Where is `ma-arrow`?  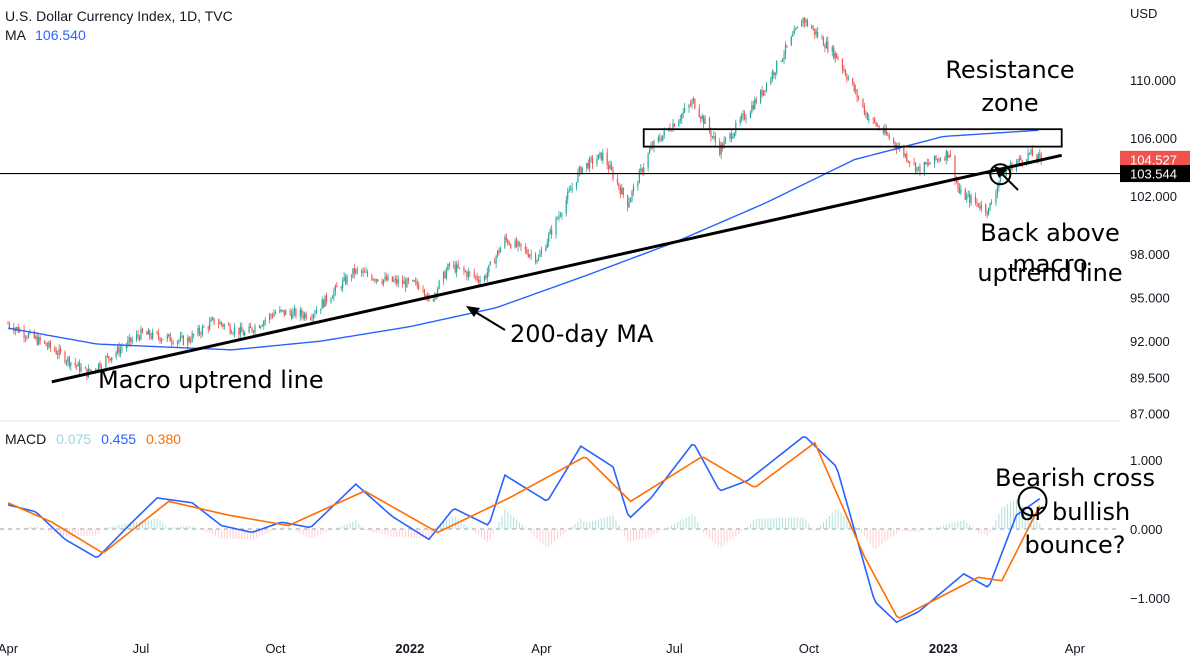
ma-arrow is located at coordinates (486, 318).